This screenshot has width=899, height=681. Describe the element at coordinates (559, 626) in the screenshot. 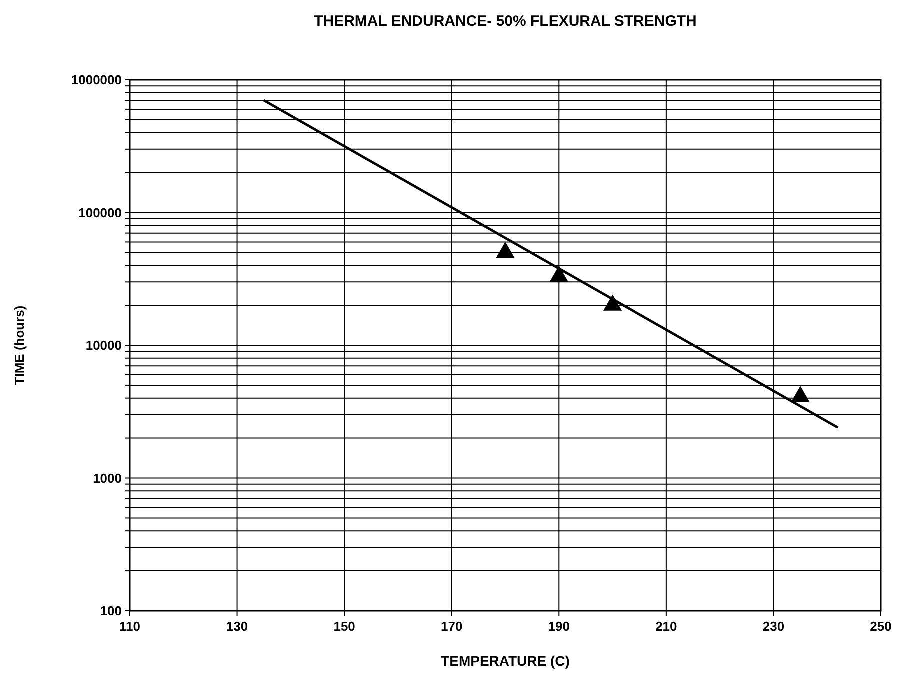

I see `x-tick-label: 190` at that location.